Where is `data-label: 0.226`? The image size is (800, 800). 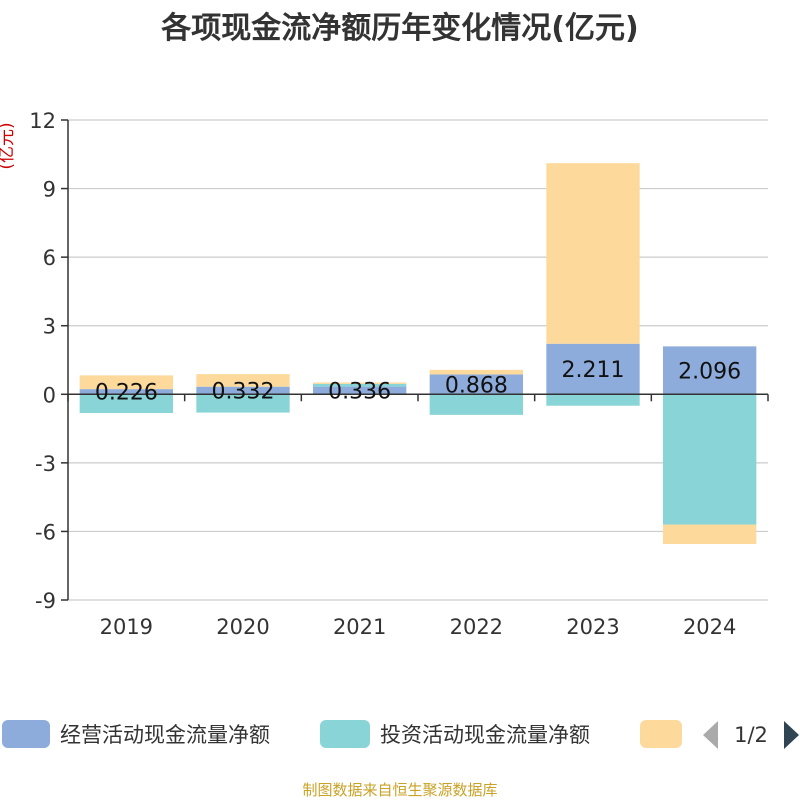 data-label: 0.226 is located at coordinates (126, 393).